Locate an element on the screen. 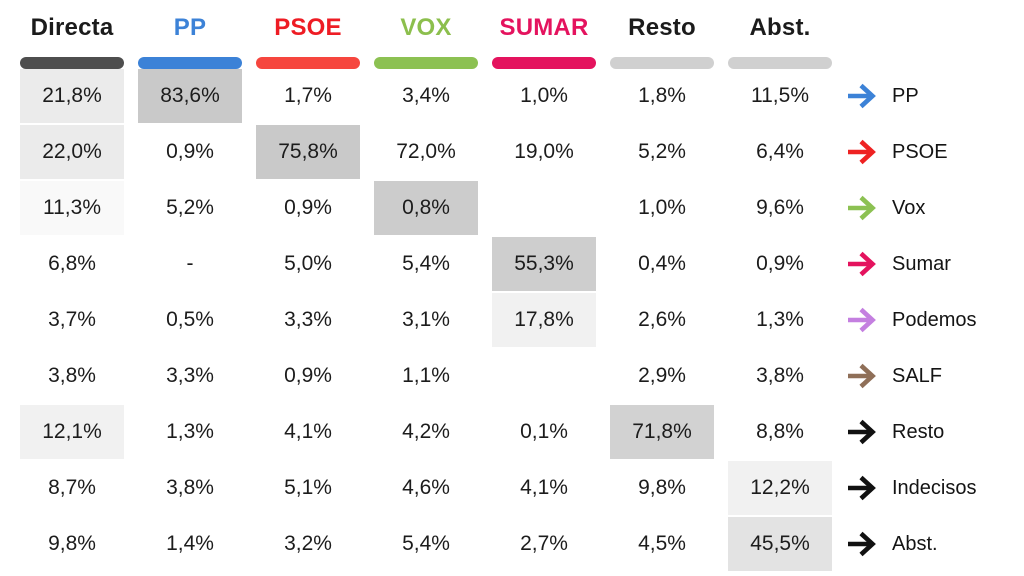 This screenshot has width=1024, height=576. matrix-cell-abst-vox: 5,4% is located at coordinates (426, 543).